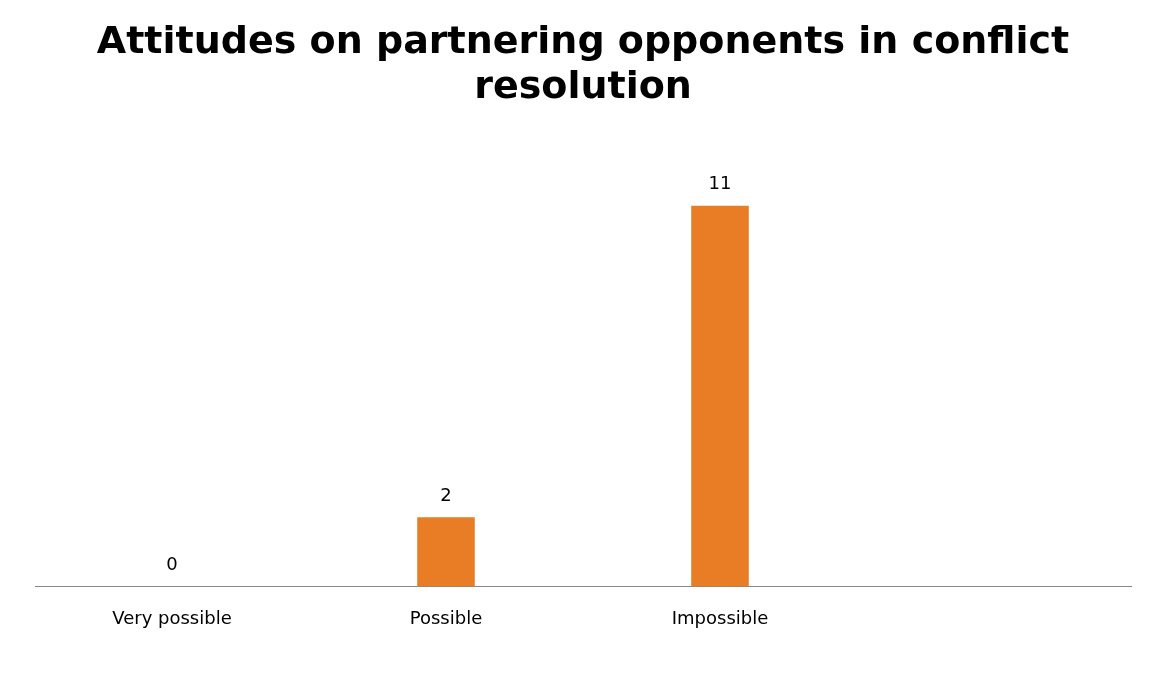 This screenshot has height=674, width=1151. Describe the element at coordinates (583, 62) in the screenshot. I see `chart-title: Attitudes on partnering opponents in conflict resolution` at that location.